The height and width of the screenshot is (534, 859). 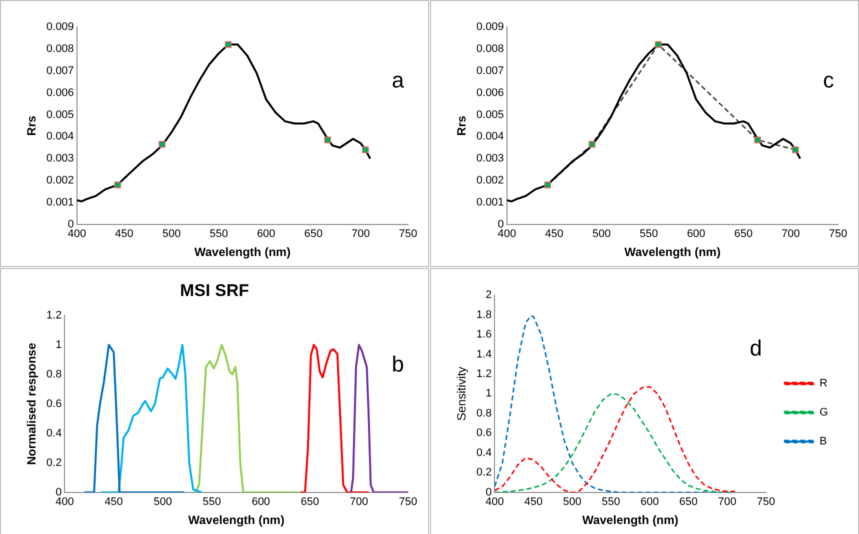 I want to click on chart-title: MSI SRF, so click(x=214, y=290).